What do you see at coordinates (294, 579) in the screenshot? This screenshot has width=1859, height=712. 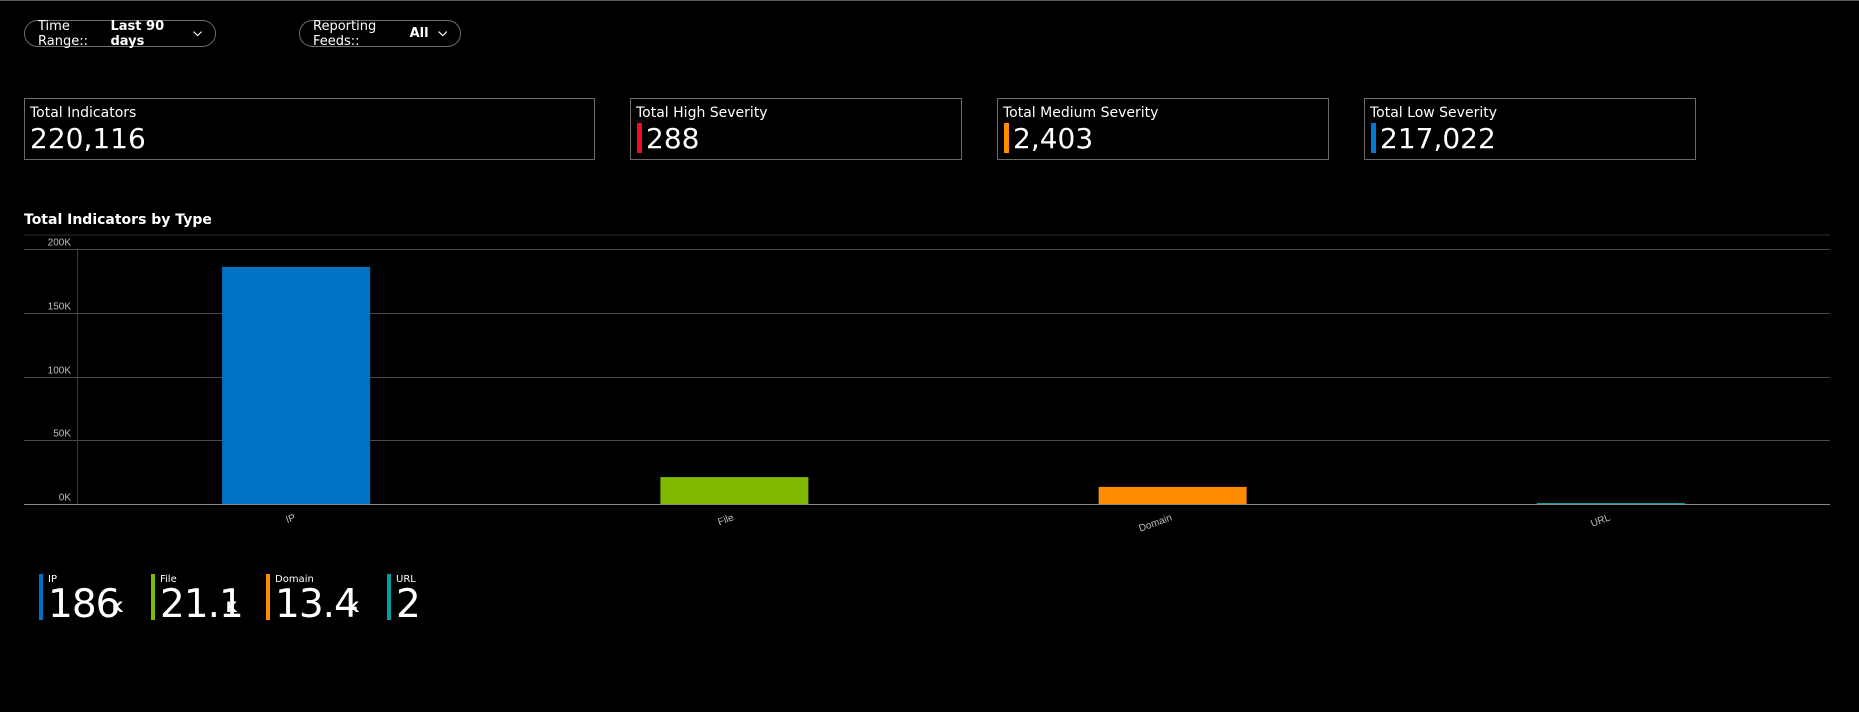 I see `legend-name: Domain` at bounding box center [294, 579].